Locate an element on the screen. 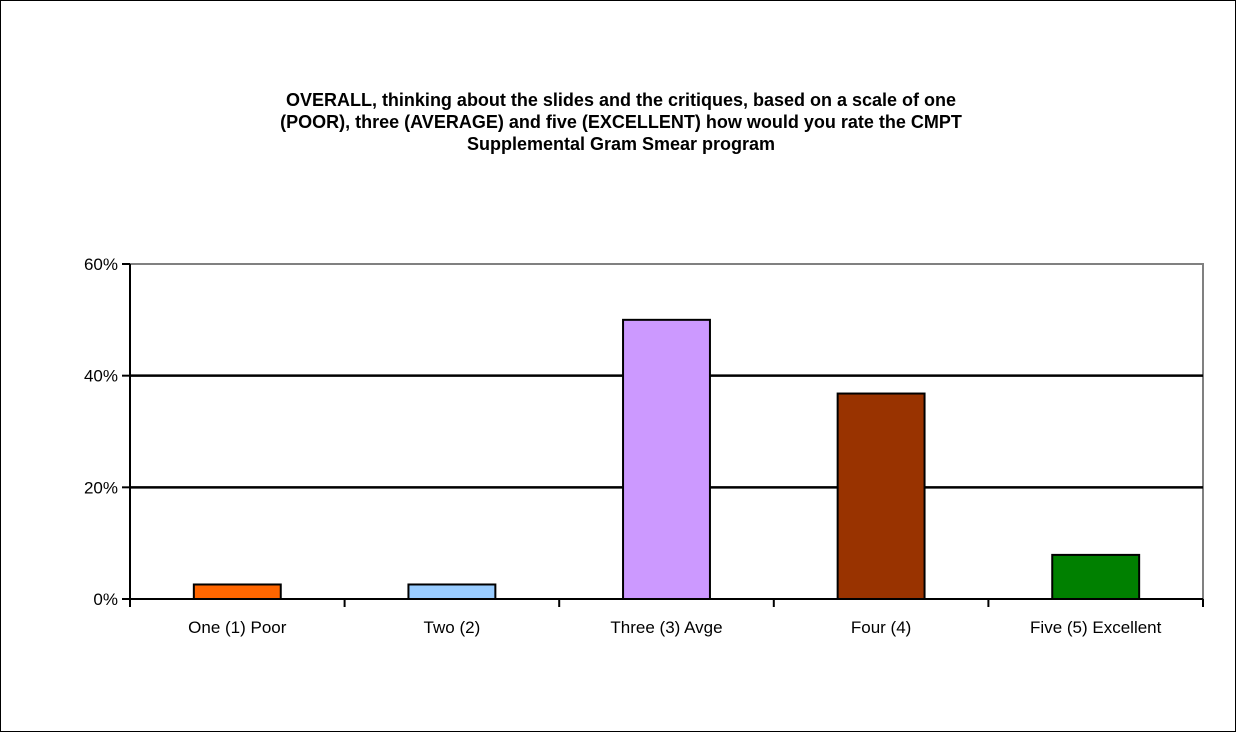 The height and width of the screenshot is (732, 1236). x-category-label: Two (2) is located at coordinates (452, 627).